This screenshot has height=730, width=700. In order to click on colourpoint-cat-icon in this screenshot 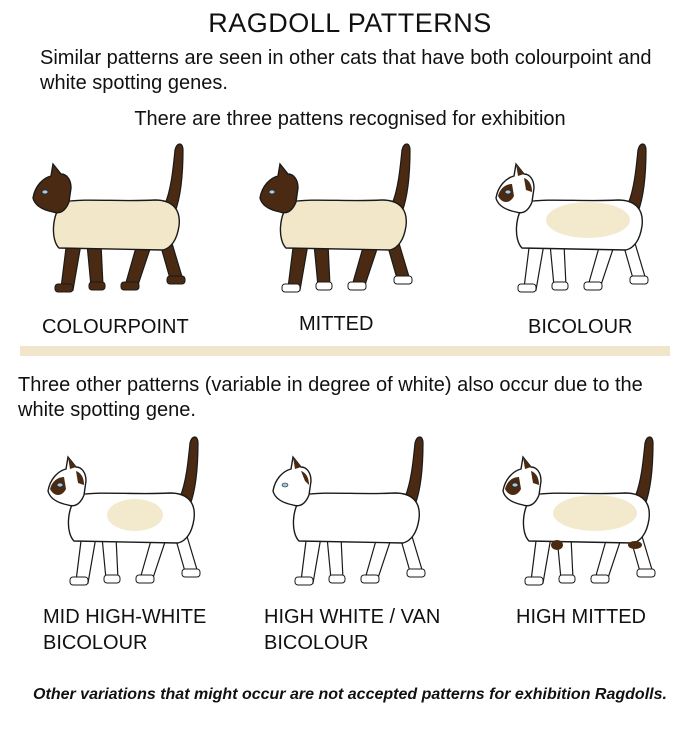, I will do `click(109, 218)`.